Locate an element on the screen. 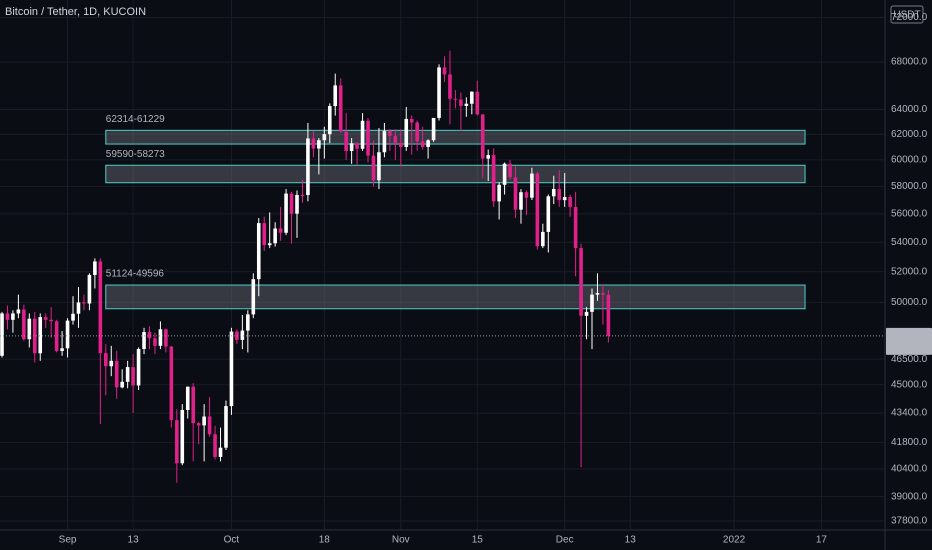  x-tick-label: 15 is located at coordinates (478, 540).